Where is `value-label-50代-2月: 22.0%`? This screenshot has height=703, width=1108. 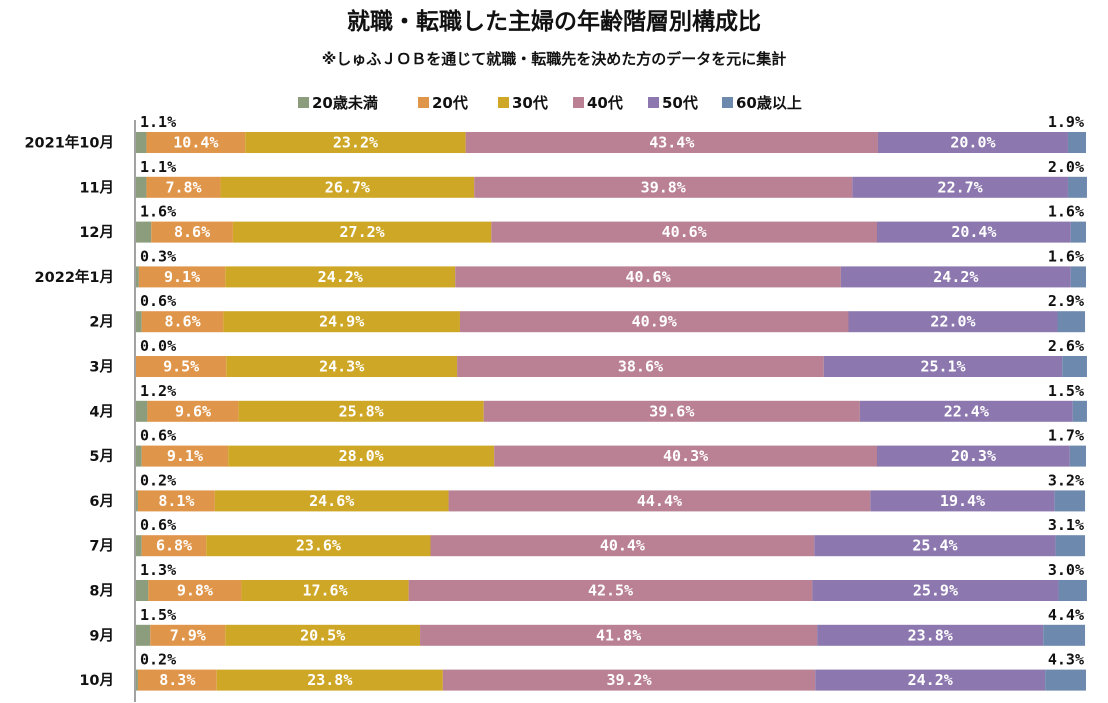 value-label-50代-2月: 22.0% is located at coordinates (952, 322).